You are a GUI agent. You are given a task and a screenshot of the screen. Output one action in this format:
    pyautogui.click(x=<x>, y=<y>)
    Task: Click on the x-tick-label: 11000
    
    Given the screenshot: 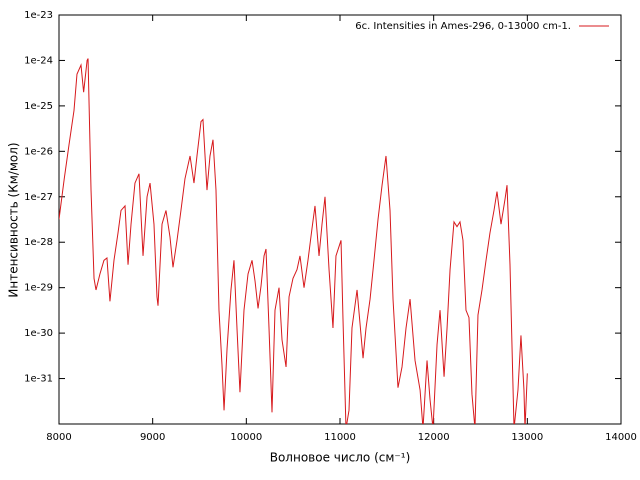 What is the action you would take?
    pyautogui.click(x=340, y=437)
    